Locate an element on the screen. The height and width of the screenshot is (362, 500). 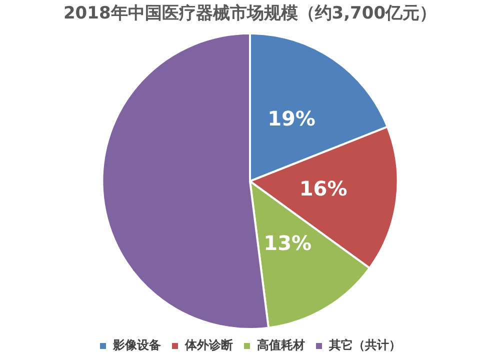
data-label: 13% is located at coordinates (288, 243).